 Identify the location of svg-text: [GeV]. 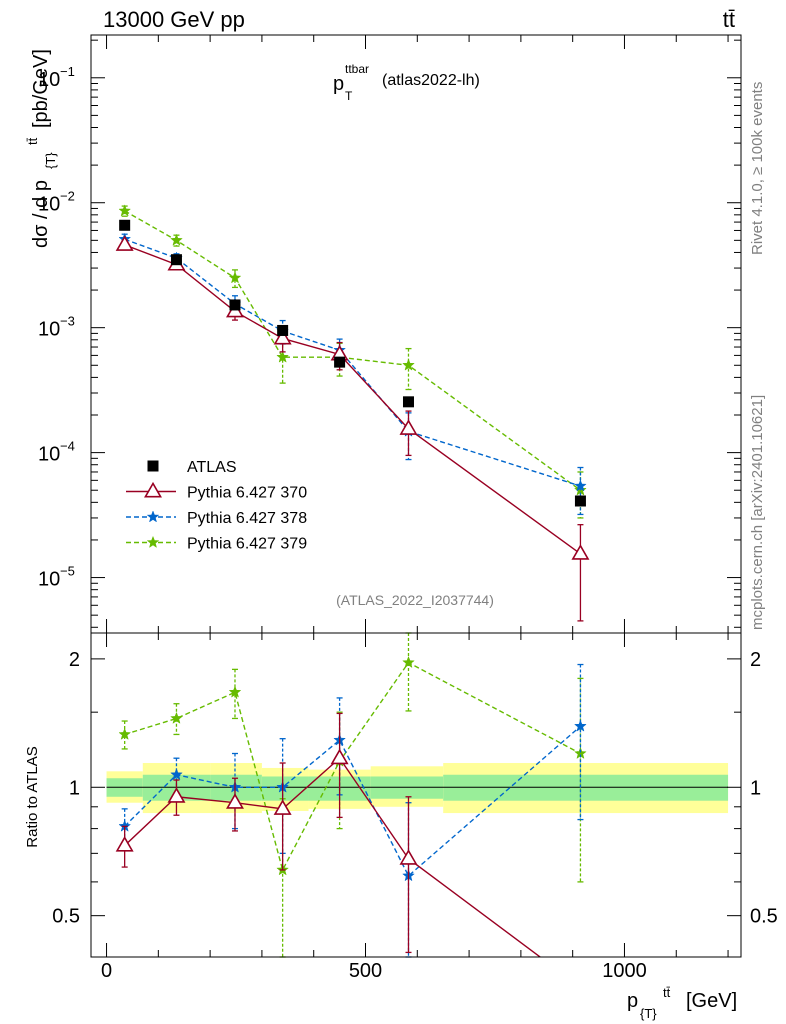
(711, 1001).